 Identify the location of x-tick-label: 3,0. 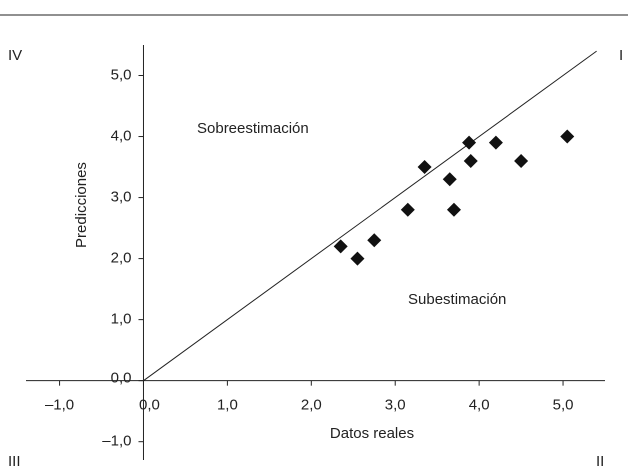
(395, 405).